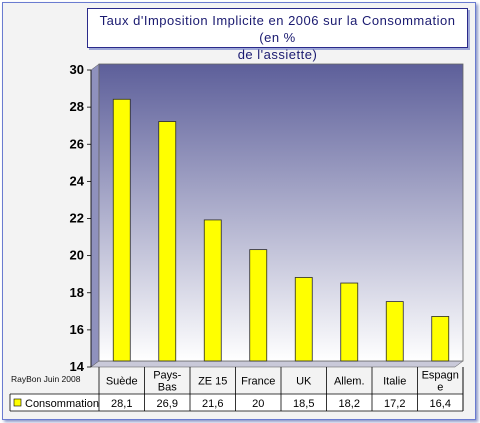 The width and height of the screenshot is (480, 423). What do you see at coordinates (77, 366) in the screenshot?
I see `y-tick-label: 14` at bounding box center [77, 366].